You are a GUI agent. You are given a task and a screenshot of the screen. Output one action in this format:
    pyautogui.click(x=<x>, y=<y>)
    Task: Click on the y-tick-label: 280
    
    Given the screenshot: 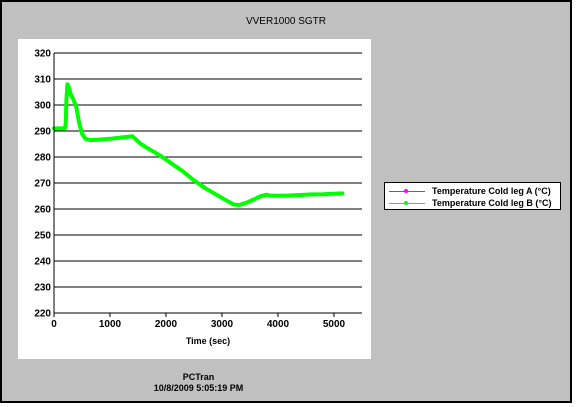 What is the action you would take?
    pyautogui.click(x=42, y=158)
    